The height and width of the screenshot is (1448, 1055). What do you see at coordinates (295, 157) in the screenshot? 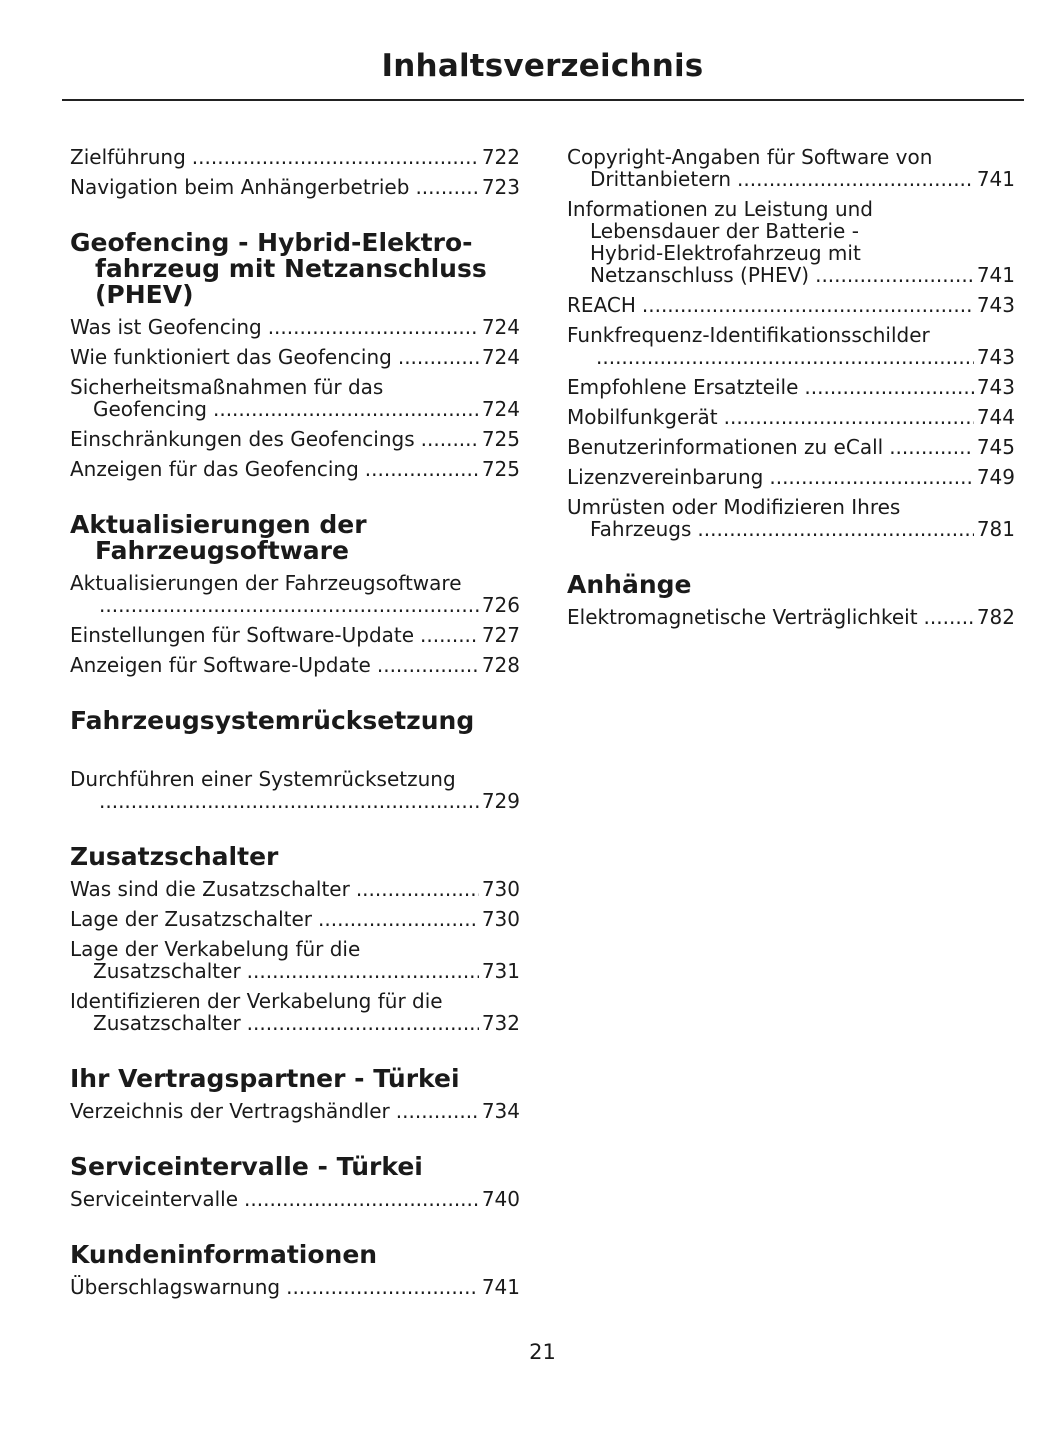
I see `toc-entry: Zielführung 722` at bounding box center [295, 157].